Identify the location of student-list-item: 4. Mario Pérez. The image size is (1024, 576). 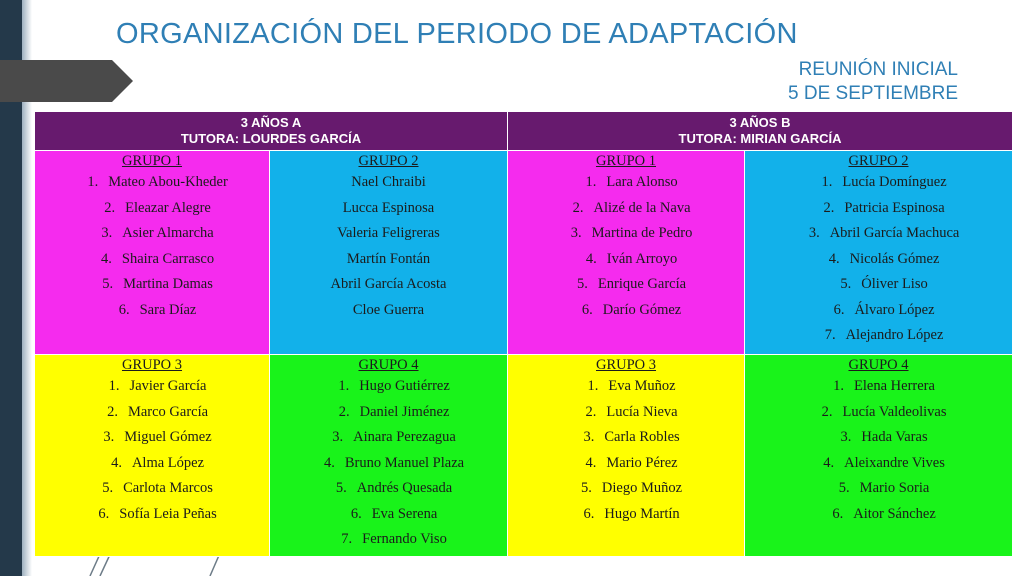
(626, 464).